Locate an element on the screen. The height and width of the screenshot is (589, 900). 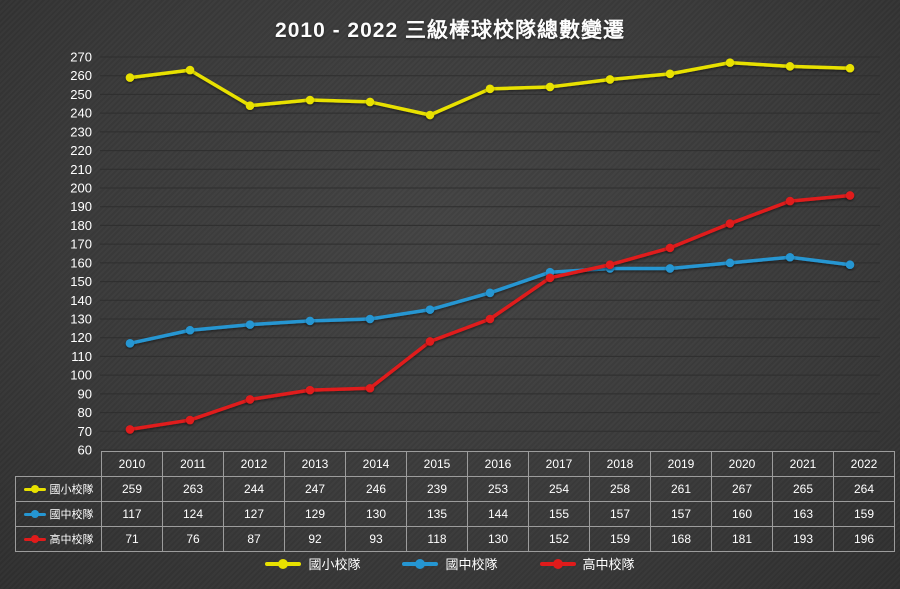
value-cell-elementary-school-teams: 247 is located at coordinates (315, 489).